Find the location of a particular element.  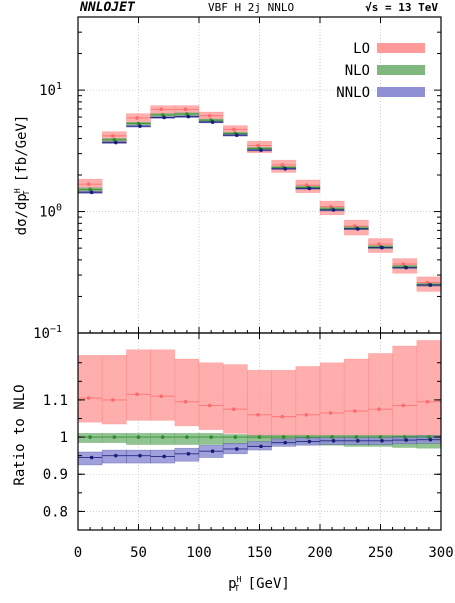

process-label: VBF H 2j NNLO is located at coordinates (251, 7).